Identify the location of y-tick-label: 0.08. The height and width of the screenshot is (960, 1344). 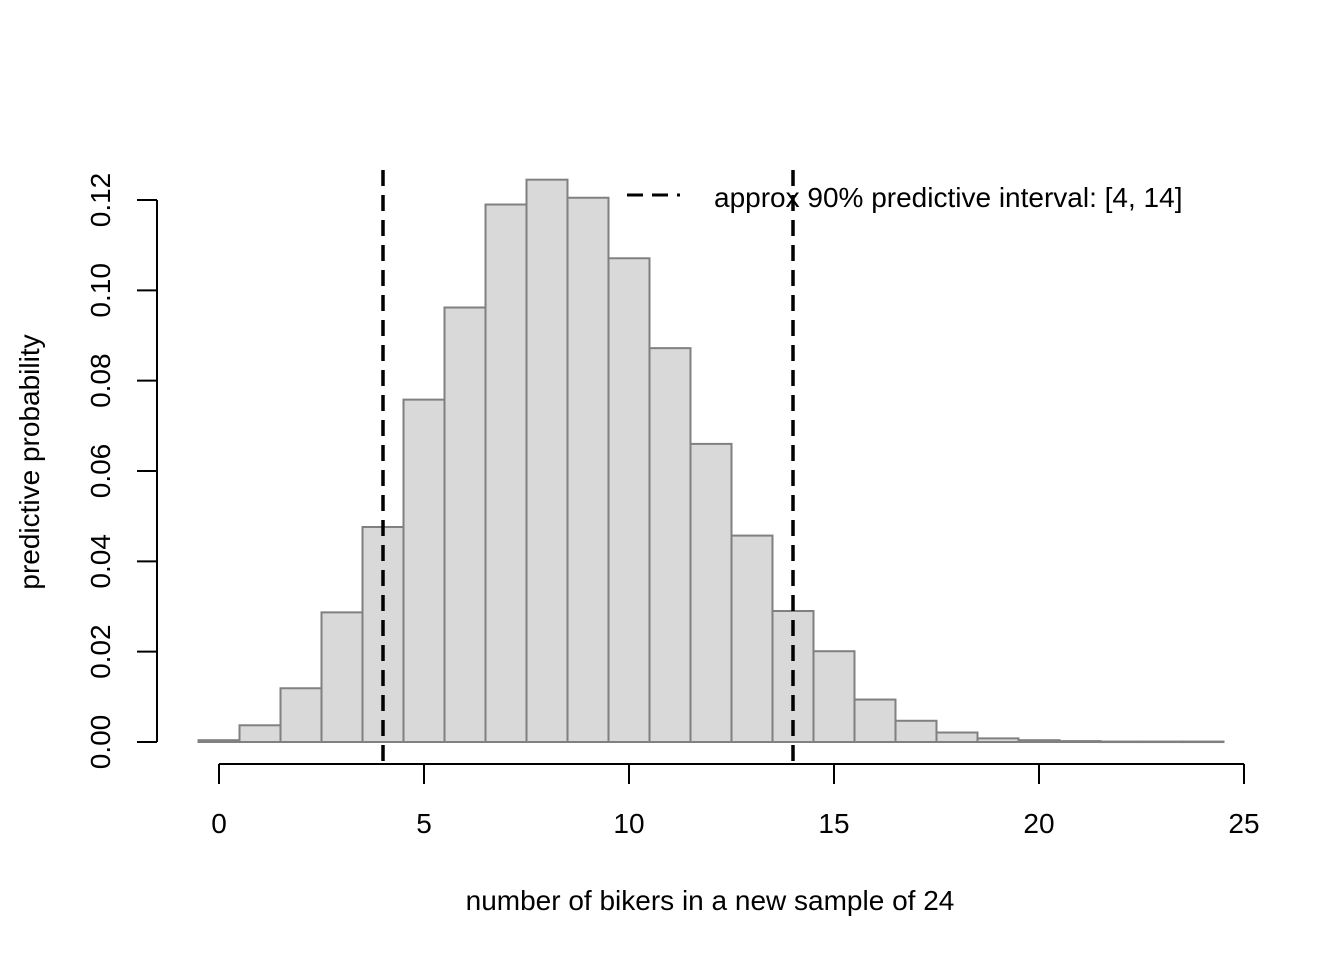
(100, 380).